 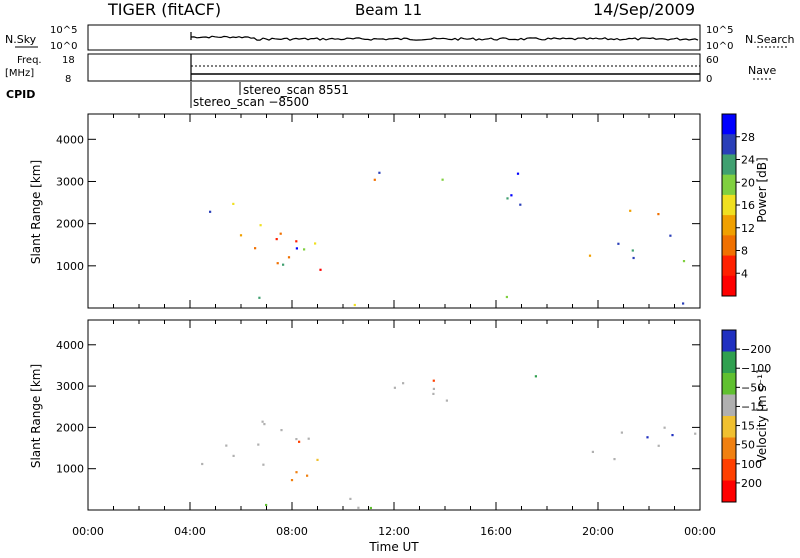 I want to click on power-colorbar: 4 8 12 16 20 24 28, so click(x=738, y=205).